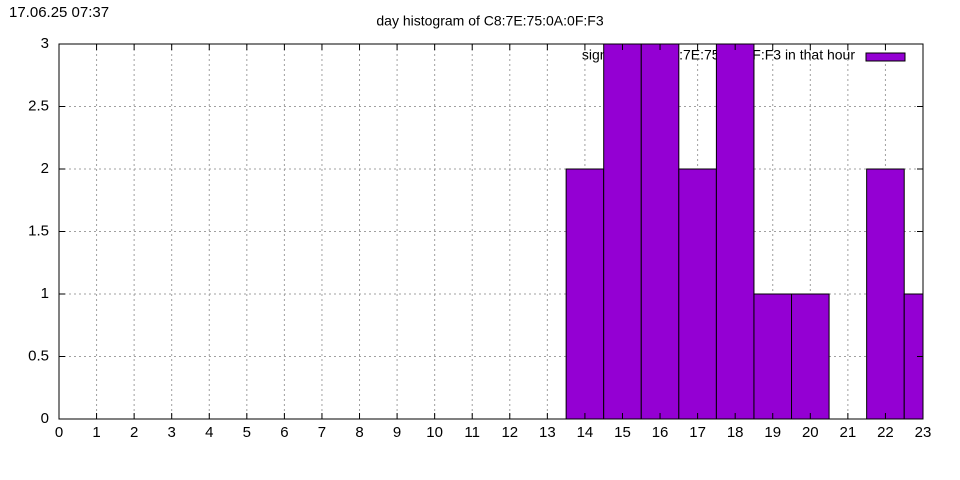 Image resolution: width=960 pixels, height=480 pixels. I want to click on x-tick-label: 13, so click(547, 432).